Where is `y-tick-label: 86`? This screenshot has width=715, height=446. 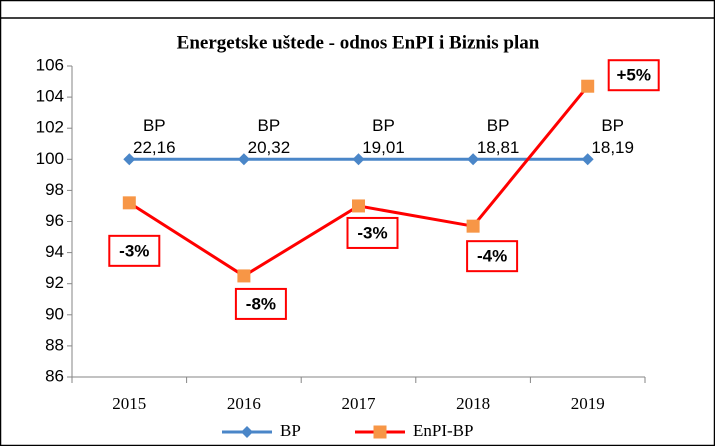
y-tick-label: 86 is located at coordinates (54, 375).